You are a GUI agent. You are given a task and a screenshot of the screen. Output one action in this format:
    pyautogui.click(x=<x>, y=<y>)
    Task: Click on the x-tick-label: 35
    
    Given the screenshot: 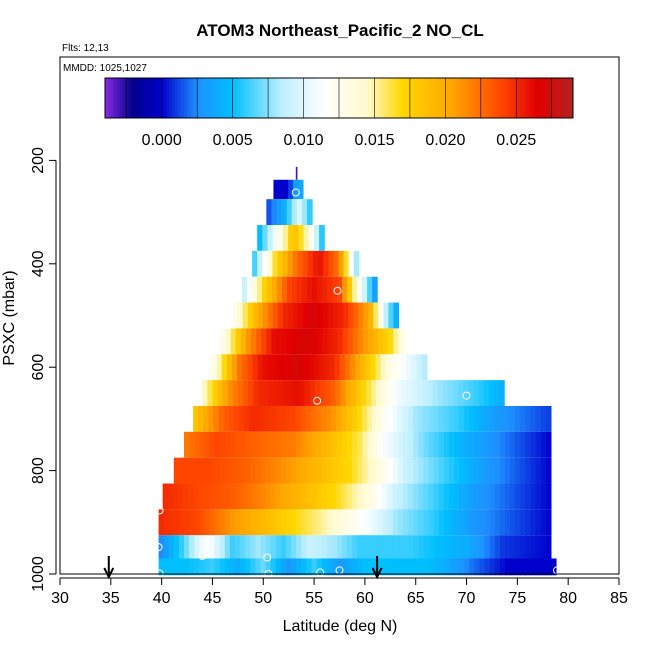 What is the action you would take?
    pyautogui.click(x=111, y=598)
    